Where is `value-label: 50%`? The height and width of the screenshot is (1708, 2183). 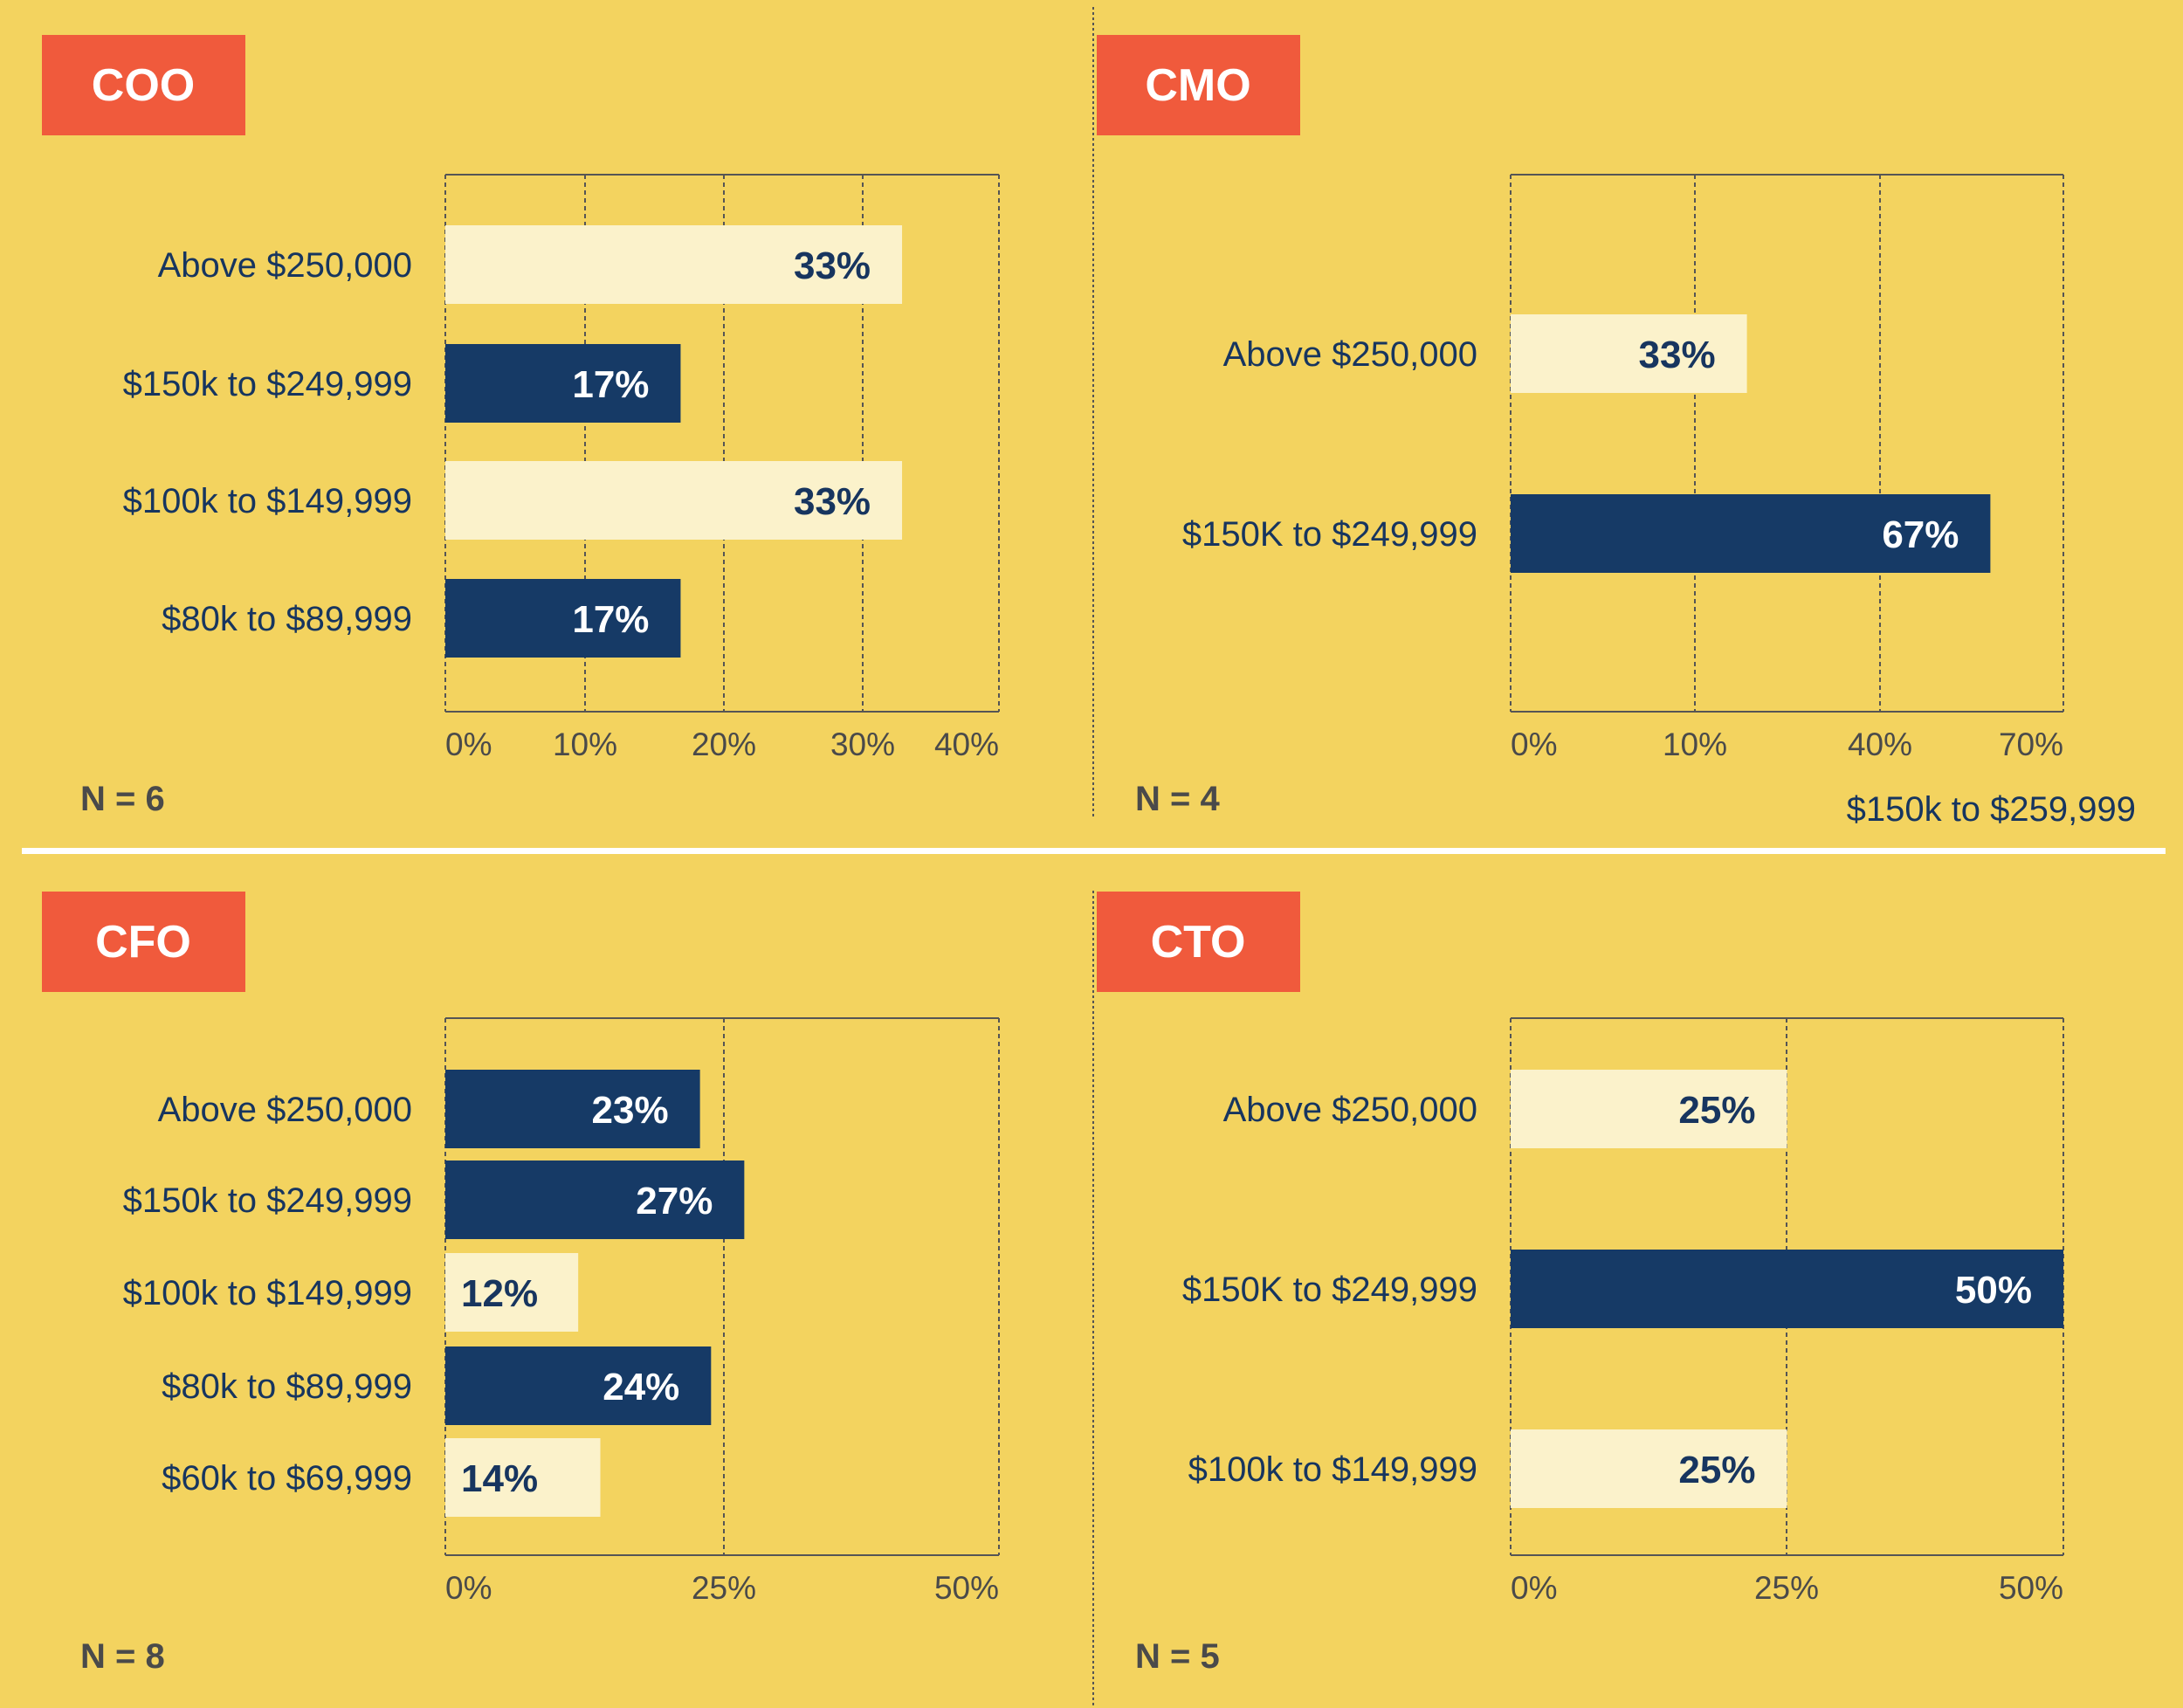 value-label: 50% is located at coordinates (1993, 1290).